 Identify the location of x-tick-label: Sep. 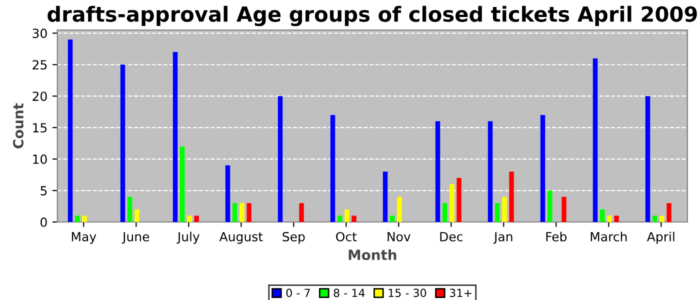
(293, 238).